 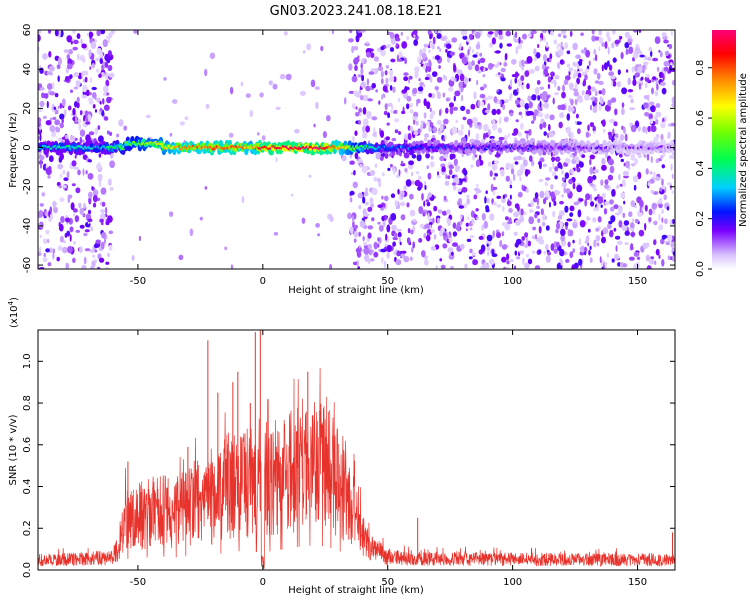 What do you see at coordinates (27, 487) in the screenshot?
I see `snr-ytick-label: 0.4` at bounding box center [27, 487].